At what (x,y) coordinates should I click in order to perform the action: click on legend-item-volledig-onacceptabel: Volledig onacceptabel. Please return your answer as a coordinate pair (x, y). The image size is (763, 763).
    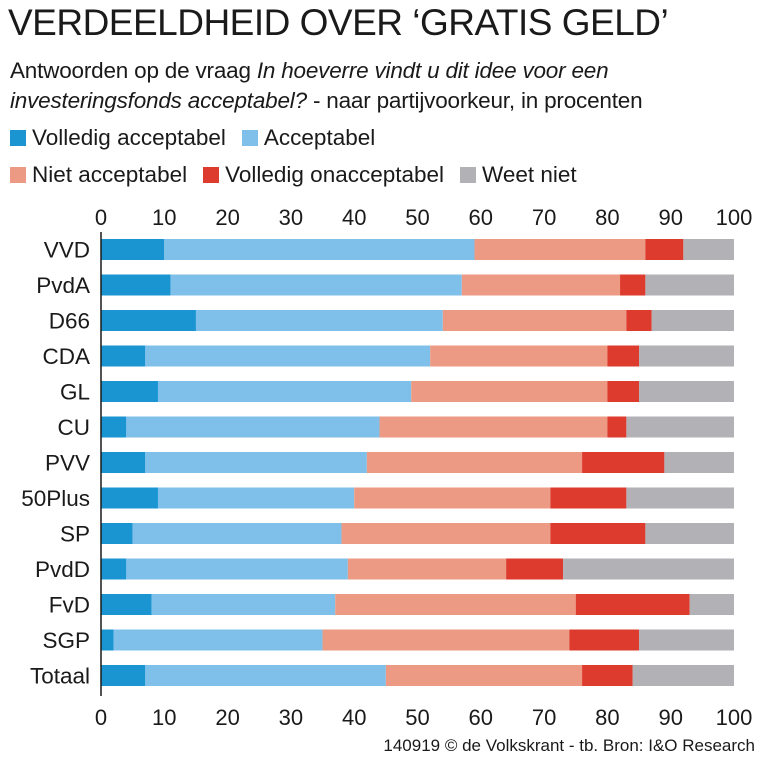
    Looking at the image, I should click on (323, 175).